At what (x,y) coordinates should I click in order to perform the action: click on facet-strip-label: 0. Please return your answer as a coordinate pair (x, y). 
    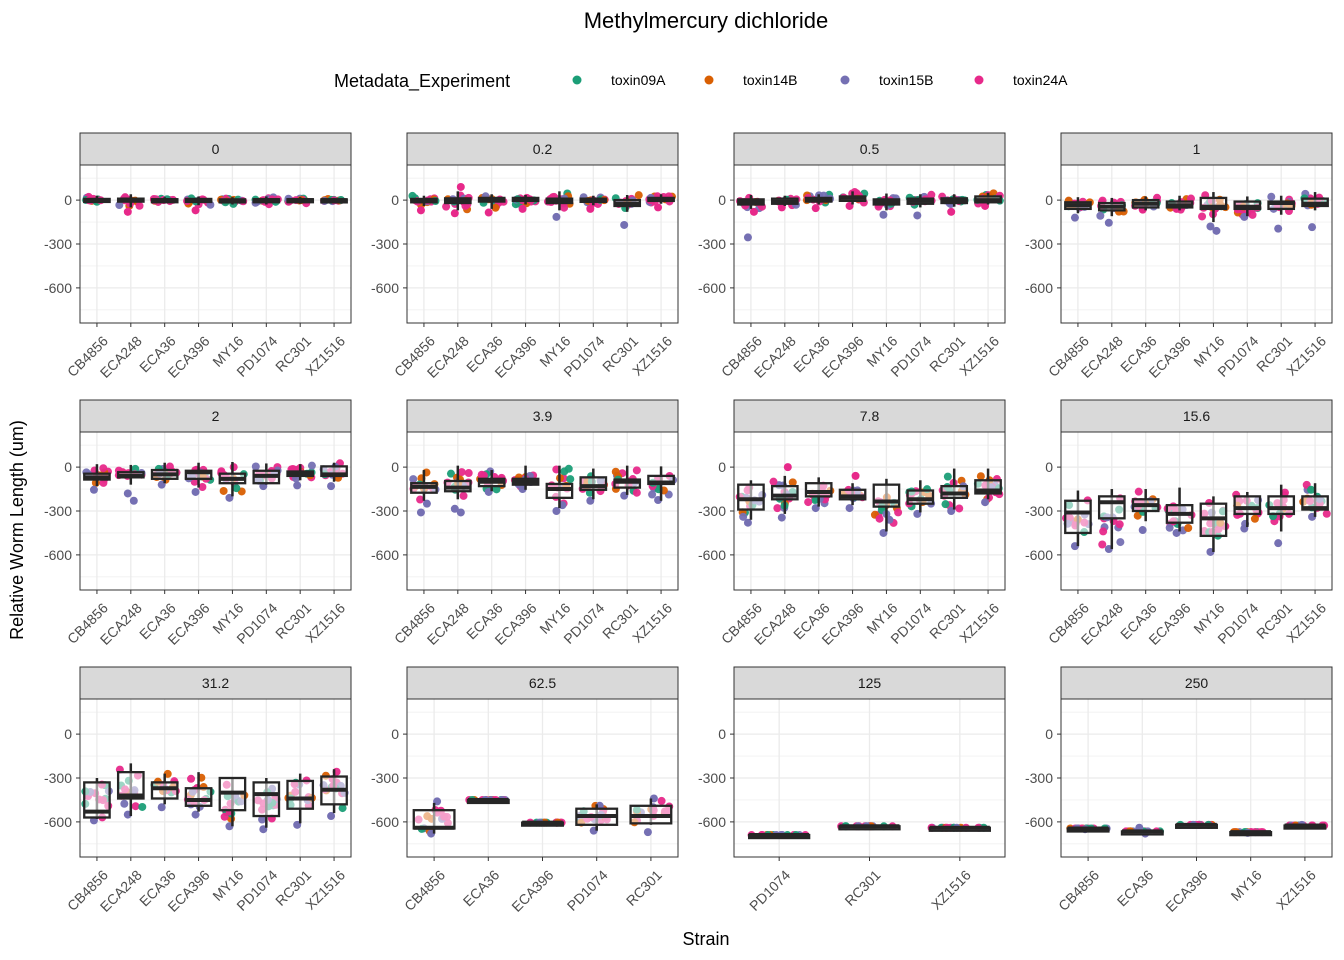
    Looking at the image, I should click on (216, 149).